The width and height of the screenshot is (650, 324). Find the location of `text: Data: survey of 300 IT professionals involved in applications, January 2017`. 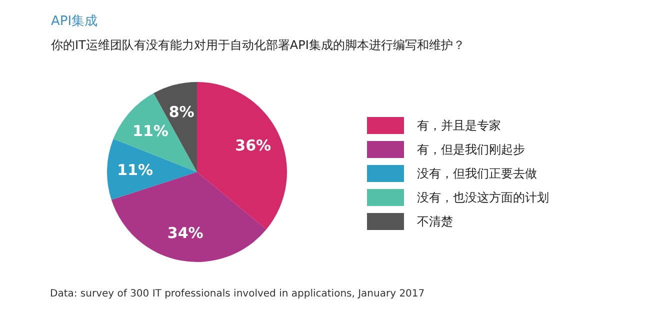

text: Data: survey of 300 IT professionals involved in applications, January 2017 is located at coordinates (237, 294).